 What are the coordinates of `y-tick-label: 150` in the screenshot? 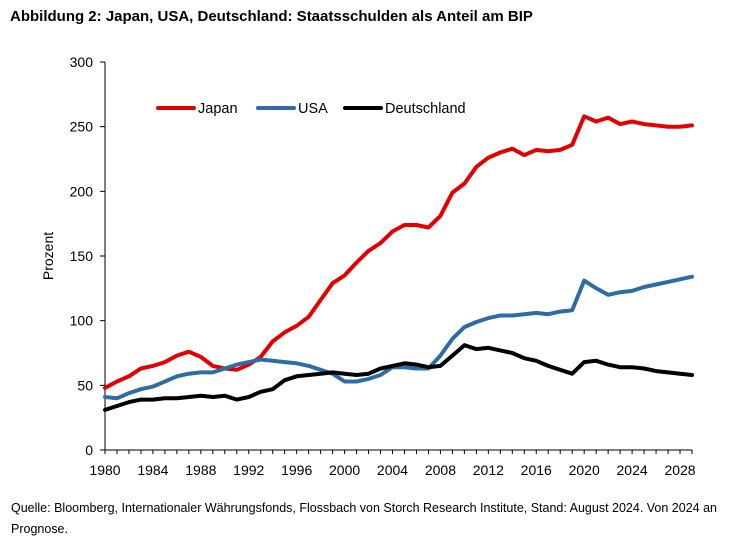 It's located at (82, 256).